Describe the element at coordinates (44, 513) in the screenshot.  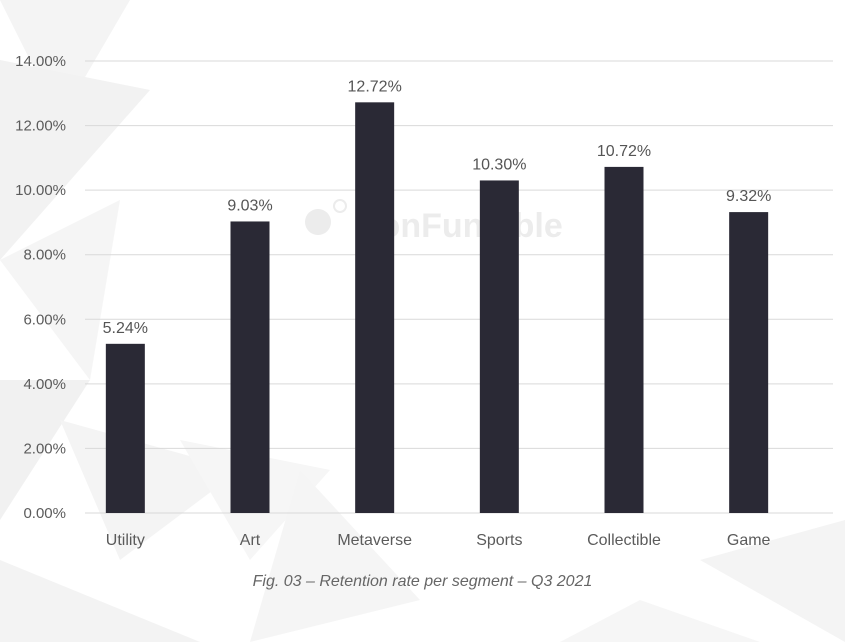
I see `y-tick-label: 0.00%` at that location.